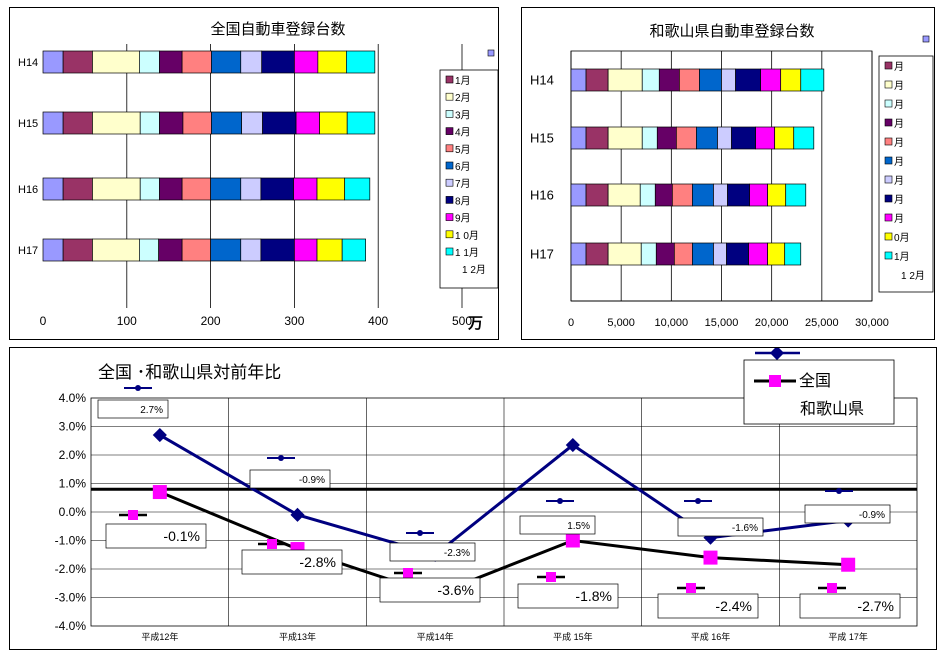 Image resolution: width=938 pixels, height=652 pixels. I want to click on legend-label: 6月, so click(463, 167).